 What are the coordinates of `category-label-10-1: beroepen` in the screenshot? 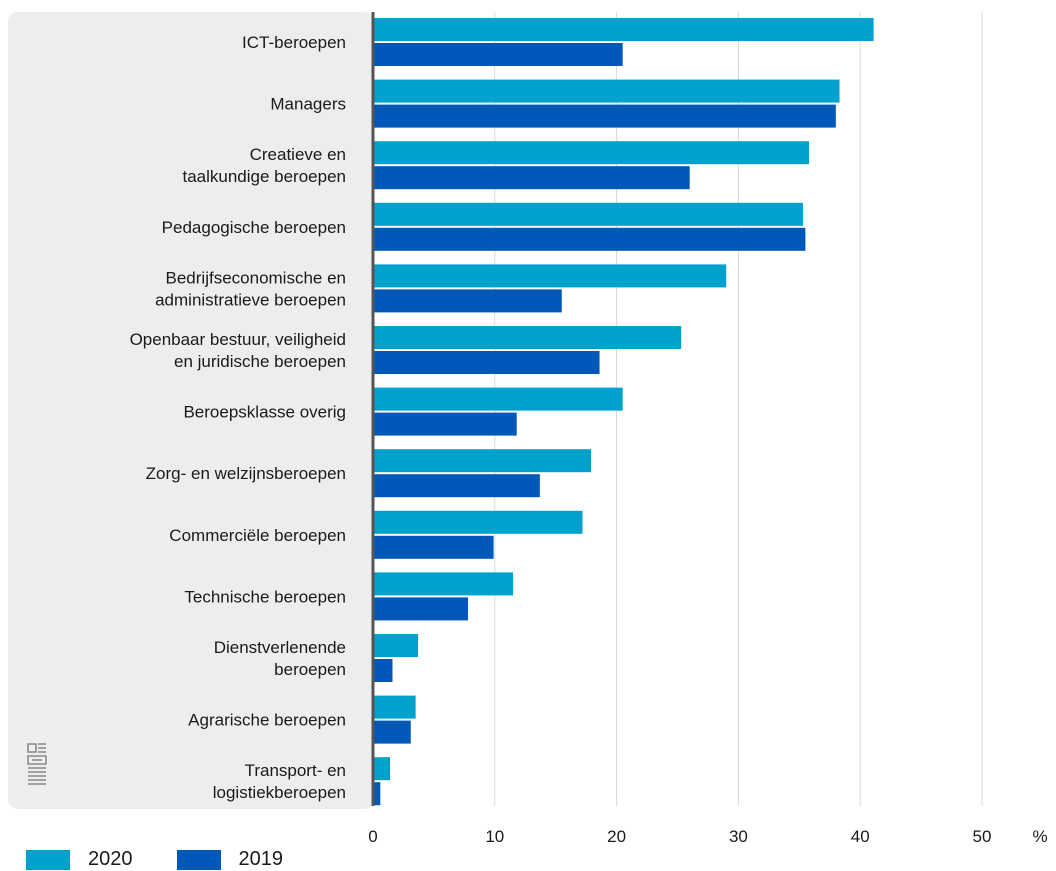 It's located at (310, 669).